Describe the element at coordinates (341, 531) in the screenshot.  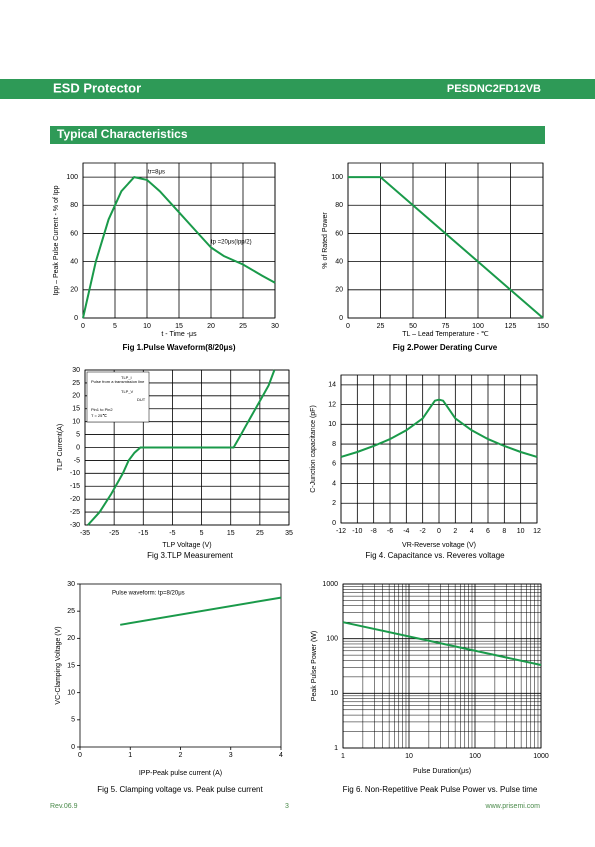
I see `x-tick-label: -12` at that location.